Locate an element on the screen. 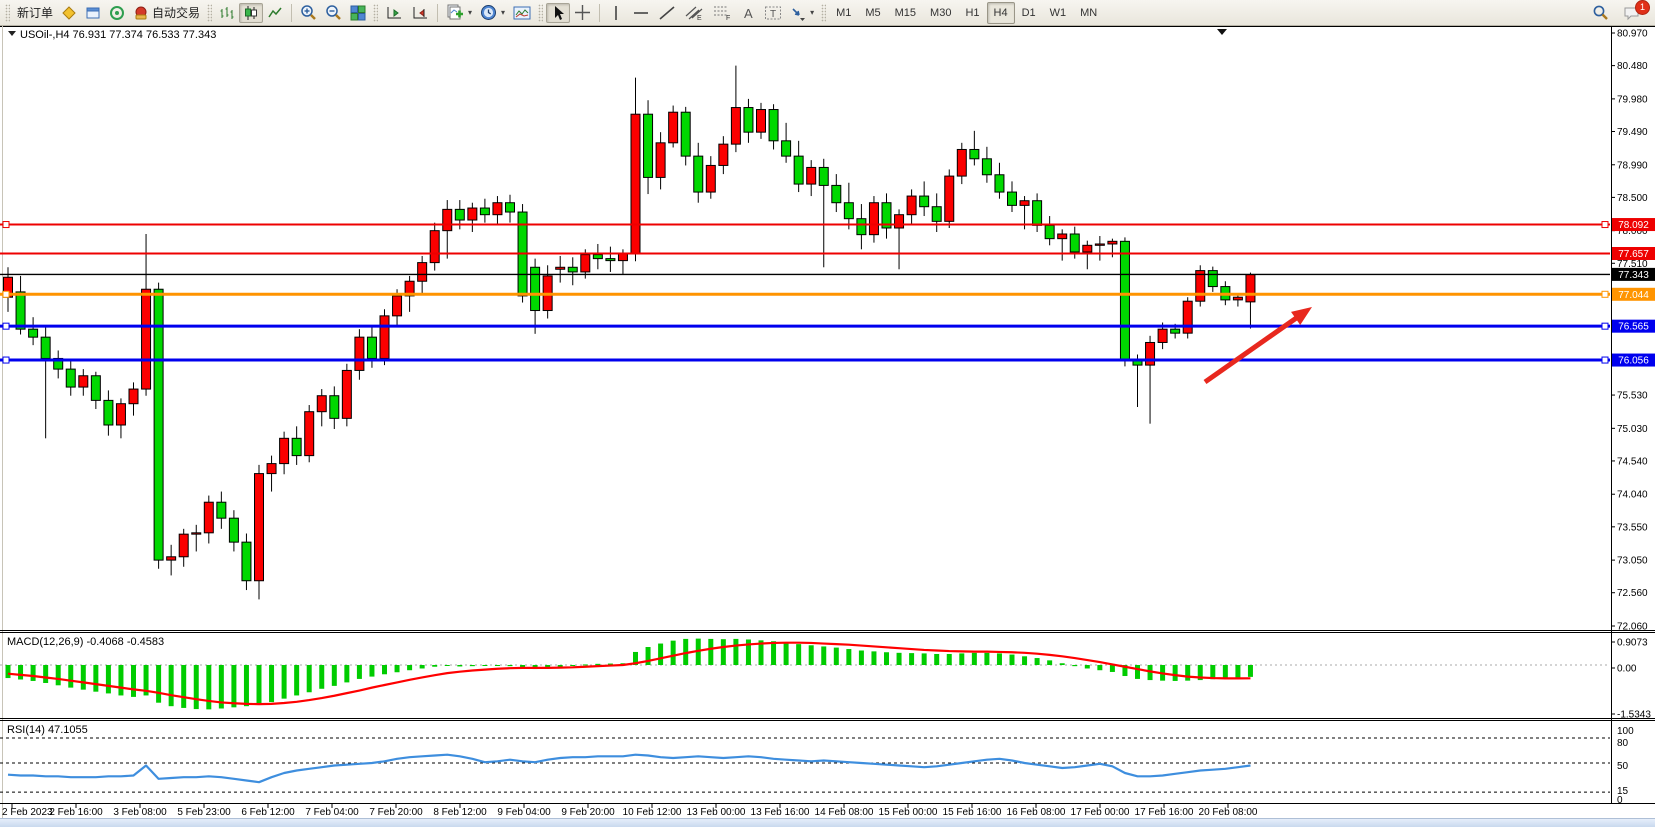 The height and width of the screenshot is (827, 1655). notifications-chat-button: 1 is located at coordinates (1634, 11).